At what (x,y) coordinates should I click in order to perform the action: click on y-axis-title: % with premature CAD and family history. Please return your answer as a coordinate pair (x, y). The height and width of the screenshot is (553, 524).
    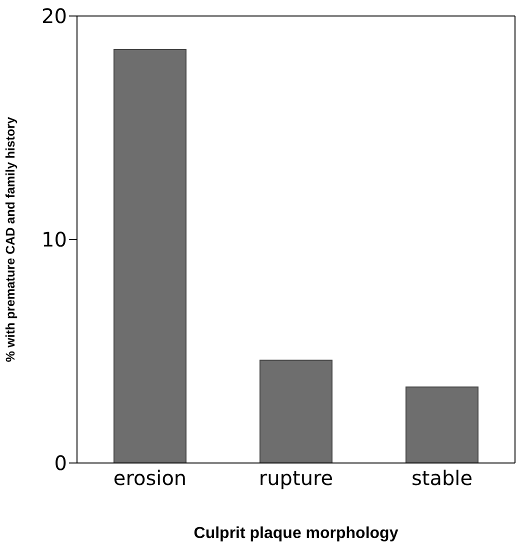
    Looking at the image, I should click on (10, 239).